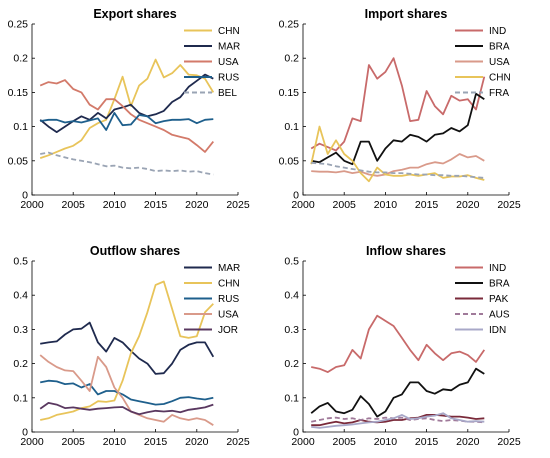  What do you see at coordinates (497, 330) in the screenshot?
I see `legend-label: IDN` at bounding box center [497, 330].